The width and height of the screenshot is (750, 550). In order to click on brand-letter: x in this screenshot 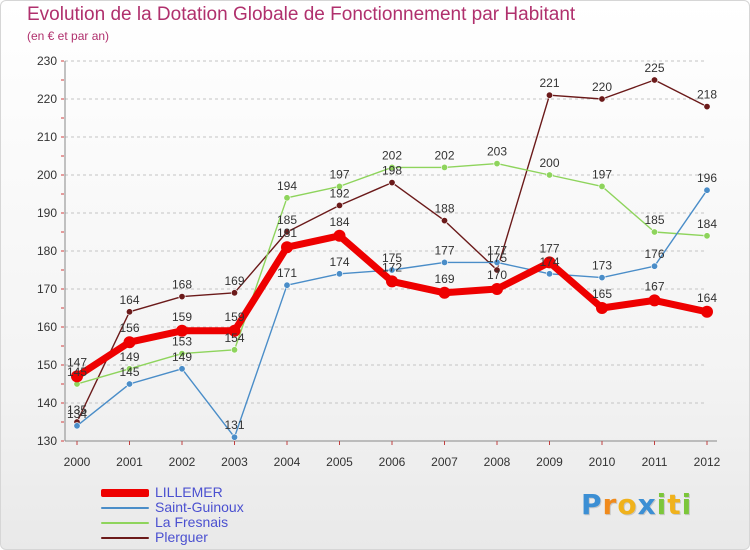, I will do `click(647, 504)`.